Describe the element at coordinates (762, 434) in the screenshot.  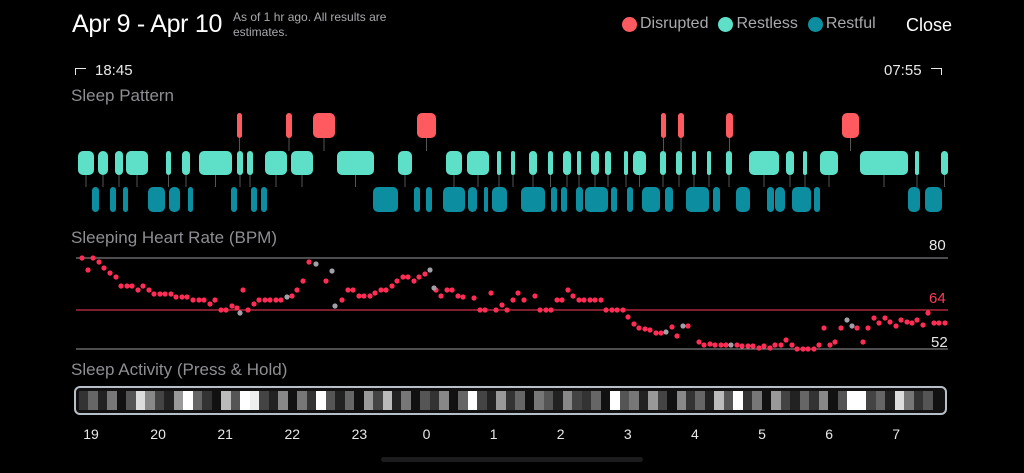
I see `hour-label: 5` at that location.